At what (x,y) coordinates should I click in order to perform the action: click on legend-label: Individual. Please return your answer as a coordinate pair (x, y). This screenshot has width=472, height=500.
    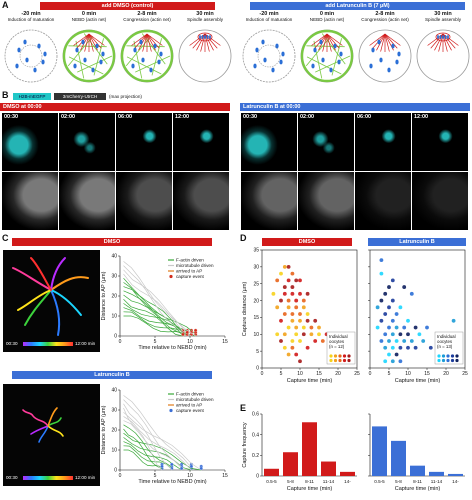
    Looking at the image, I should click on (446, 336).